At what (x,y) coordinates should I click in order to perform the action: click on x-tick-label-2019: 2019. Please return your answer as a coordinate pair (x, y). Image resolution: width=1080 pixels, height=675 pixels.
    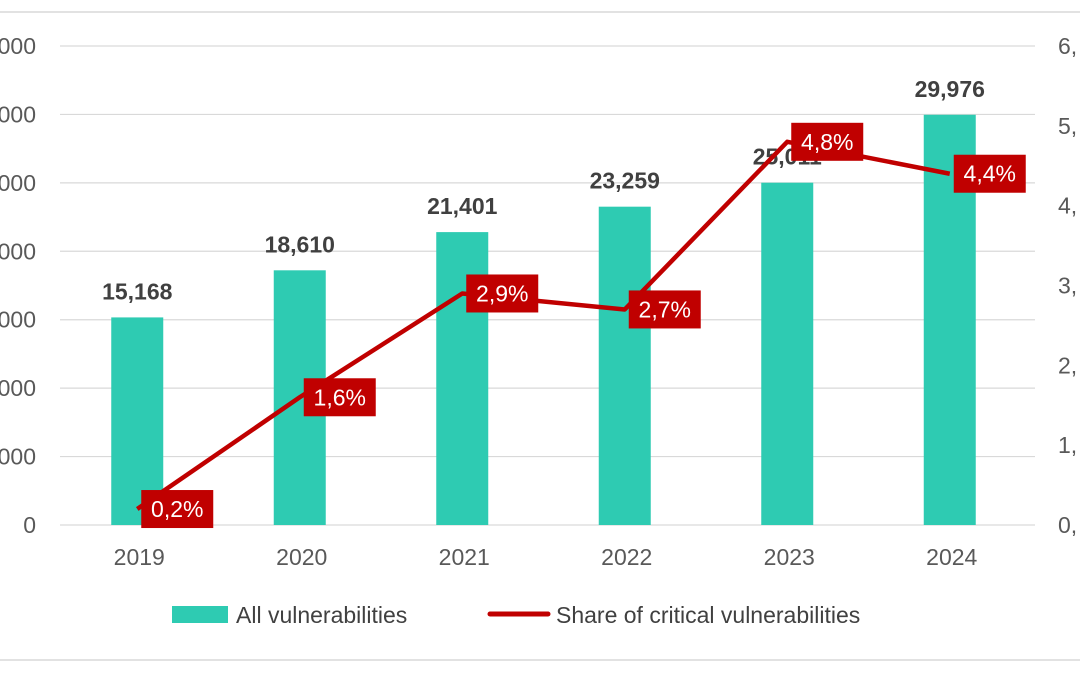
    Looking at the image, I should click on (139, 557).